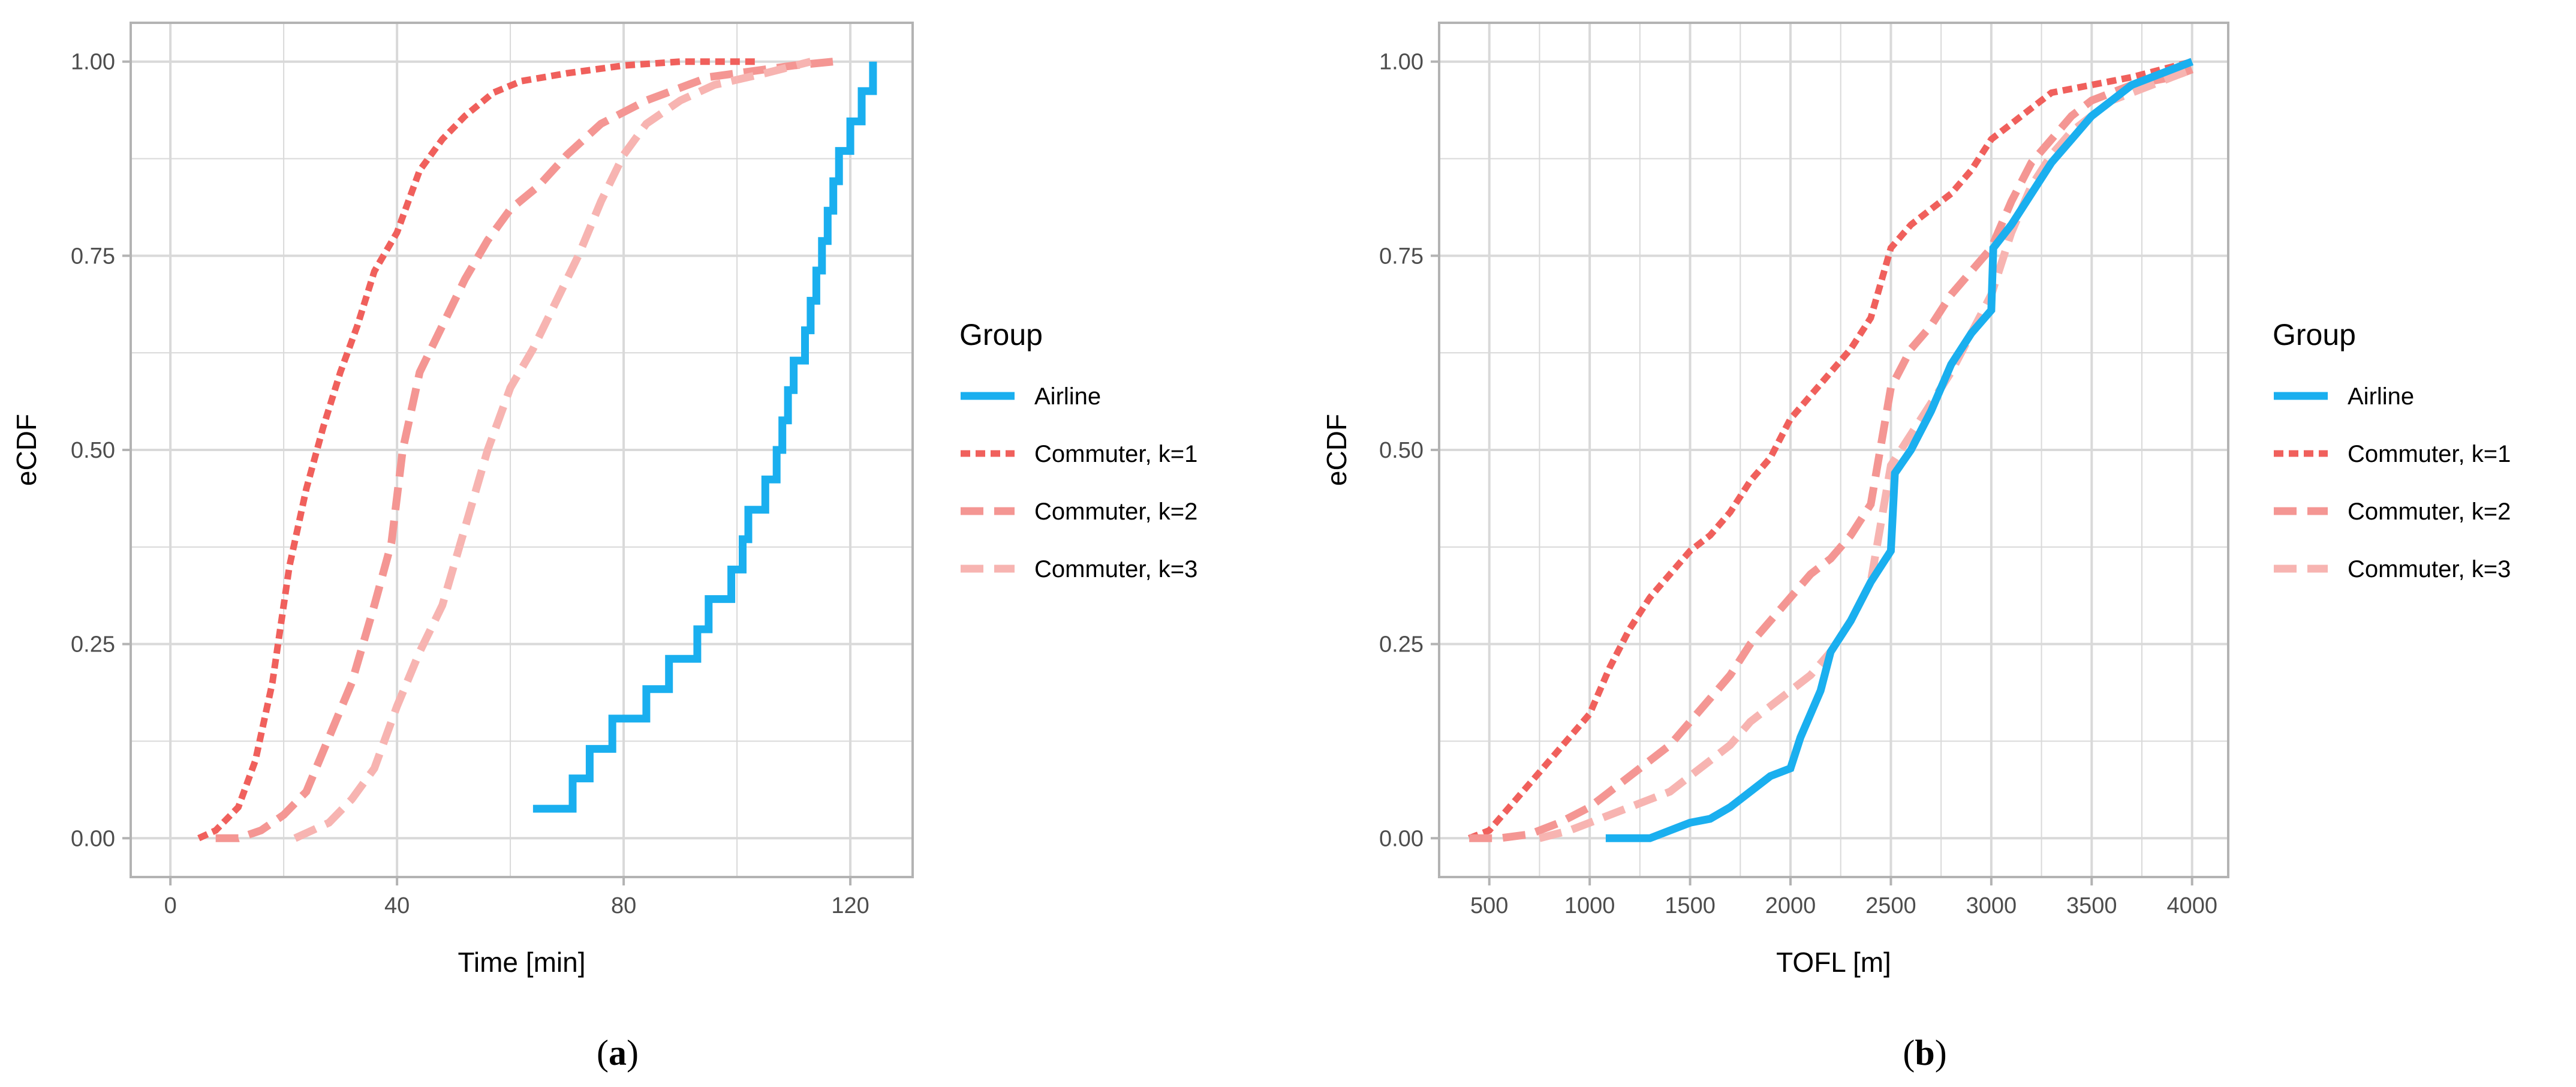 The image size is (2576, 1087). I want to click on x-tick-label: 3500, so click(2091, 905).